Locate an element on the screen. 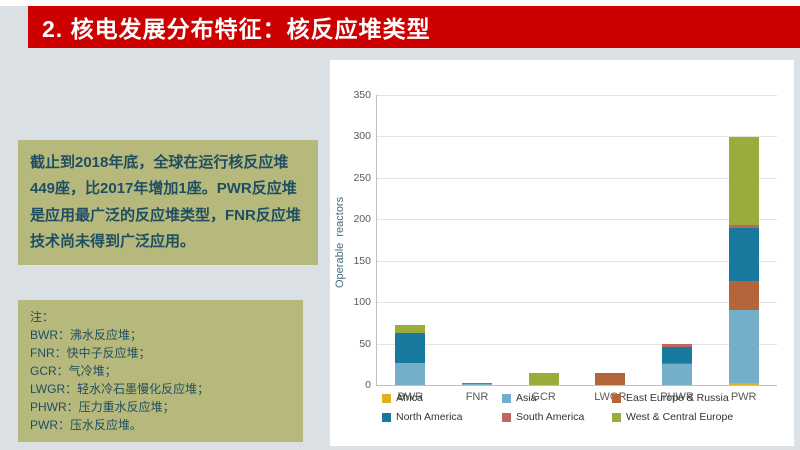 The image size is (800, 450). y-tick-label: 350 is located at coordinates (362, 95).